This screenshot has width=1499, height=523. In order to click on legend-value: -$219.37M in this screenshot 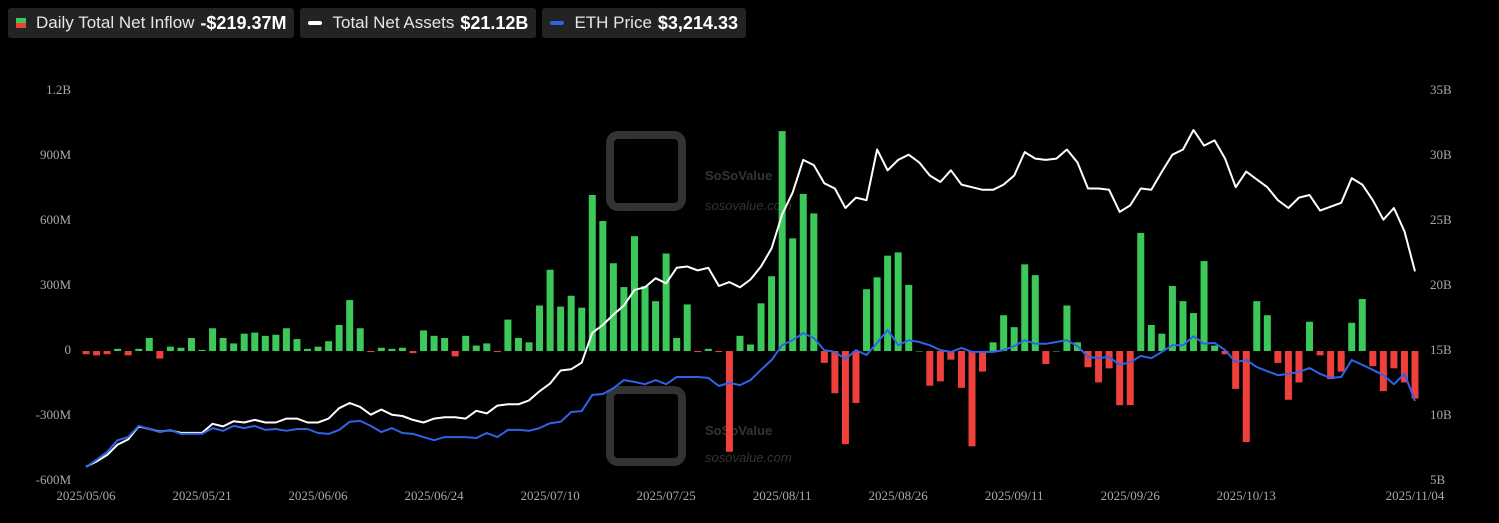, I will do `click(243, 22)`.